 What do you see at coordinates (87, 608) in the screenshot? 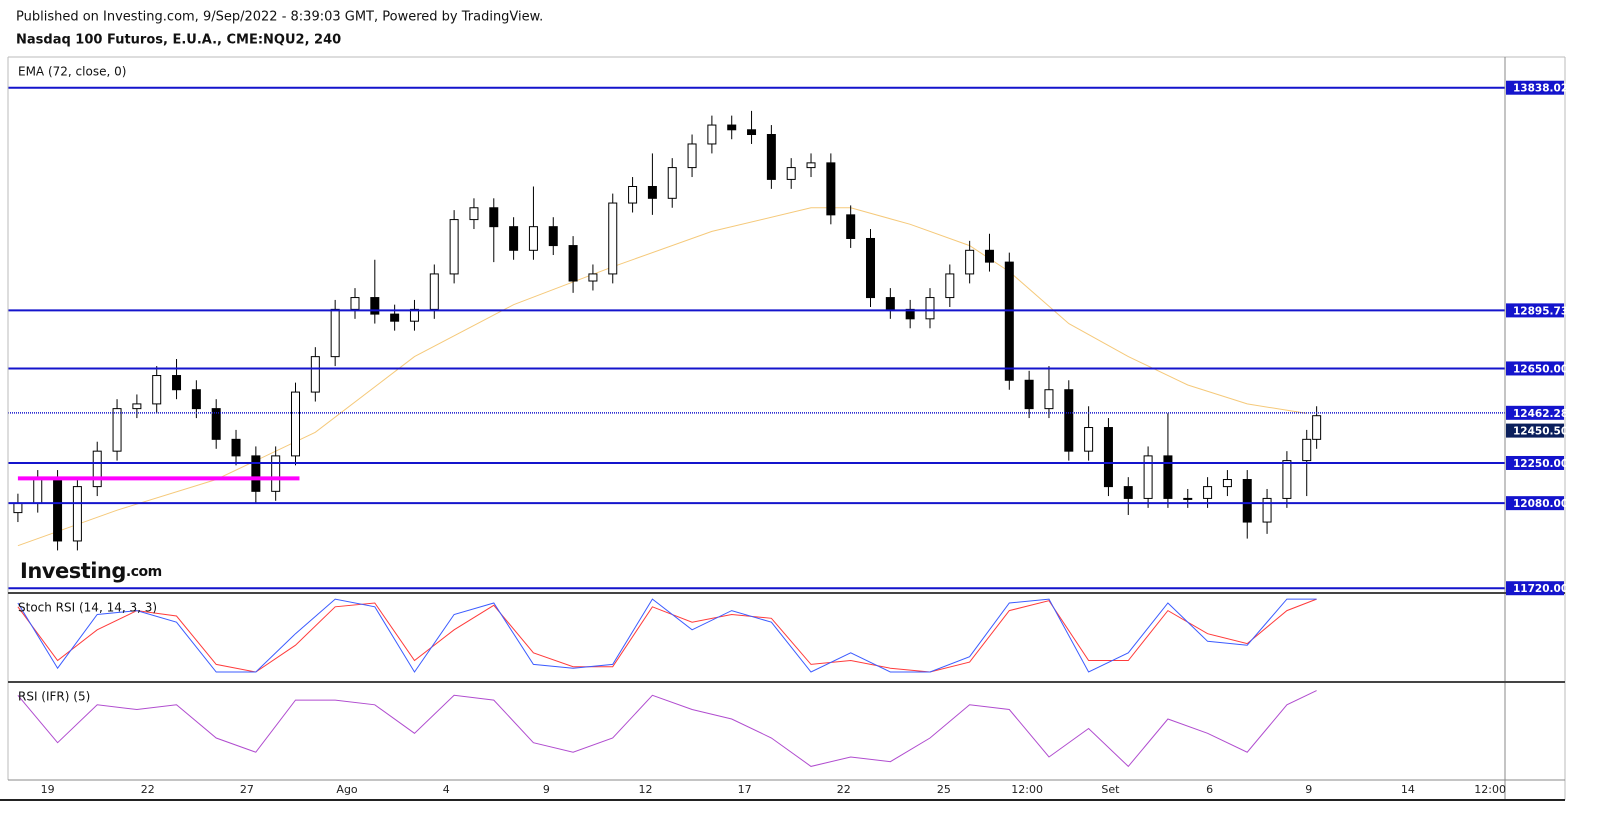
I see `pane-title: Stoch RSI (14, 14, 3, 3)` at bounding box center [87, 608].